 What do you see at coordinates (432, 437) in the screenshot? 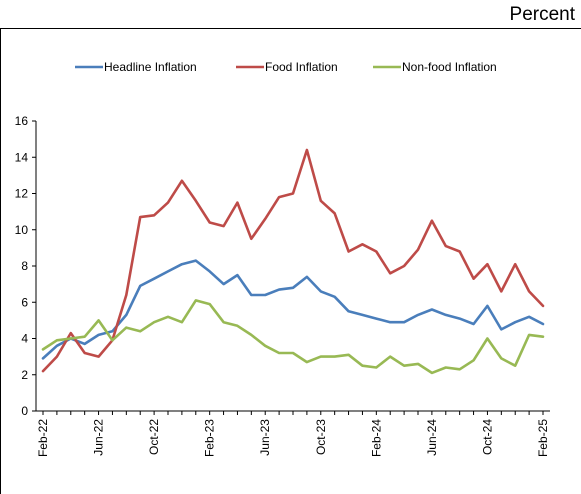
I see `x-tick-label: Jun-24` at bounding box center [432, 437].